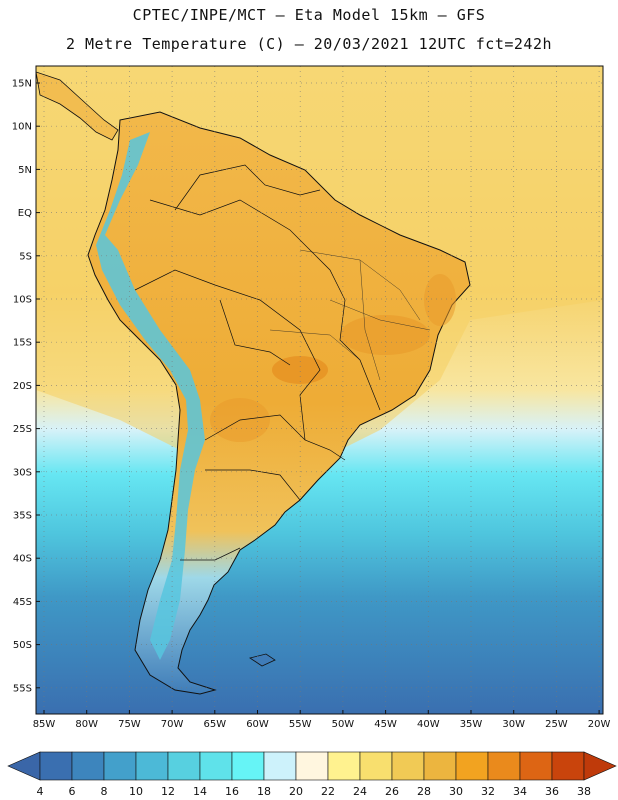  What do you see at coordinates (552, 791) in the screenshot?
I see `colorbar-tick-label: 36` at bounding box center [552, 791].